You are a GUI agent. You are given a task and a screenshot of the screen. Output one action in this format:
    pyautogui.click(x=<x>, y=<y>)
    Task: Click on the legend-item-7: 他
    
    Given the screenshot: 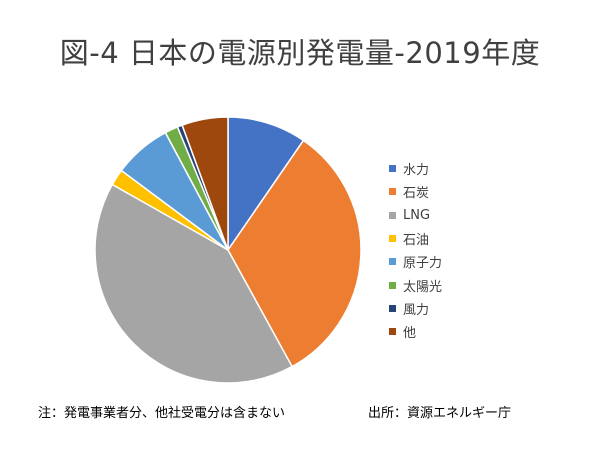 What is the action you would take?
    pyautogui.click(x=415, y=331)
    